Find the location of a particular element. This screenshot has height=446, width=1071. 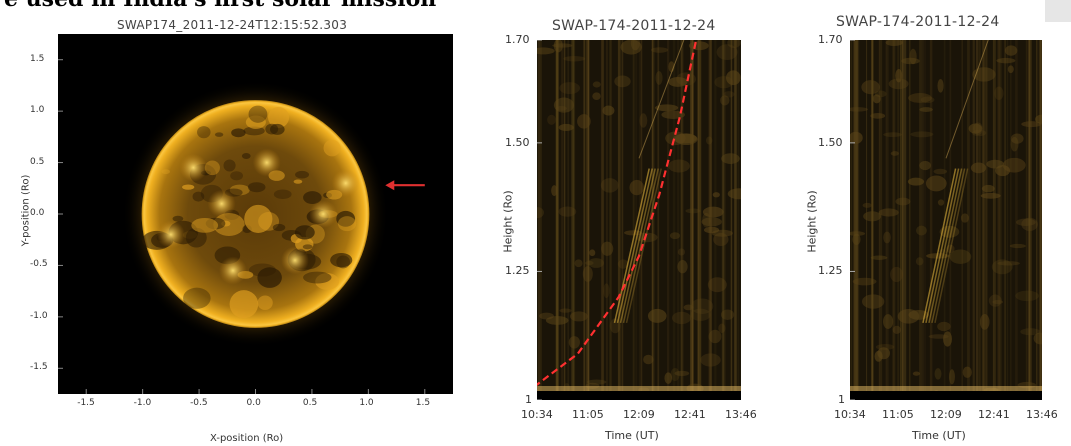

th1-ylabel: Height (Ro) is located at coordinates (508, 221).